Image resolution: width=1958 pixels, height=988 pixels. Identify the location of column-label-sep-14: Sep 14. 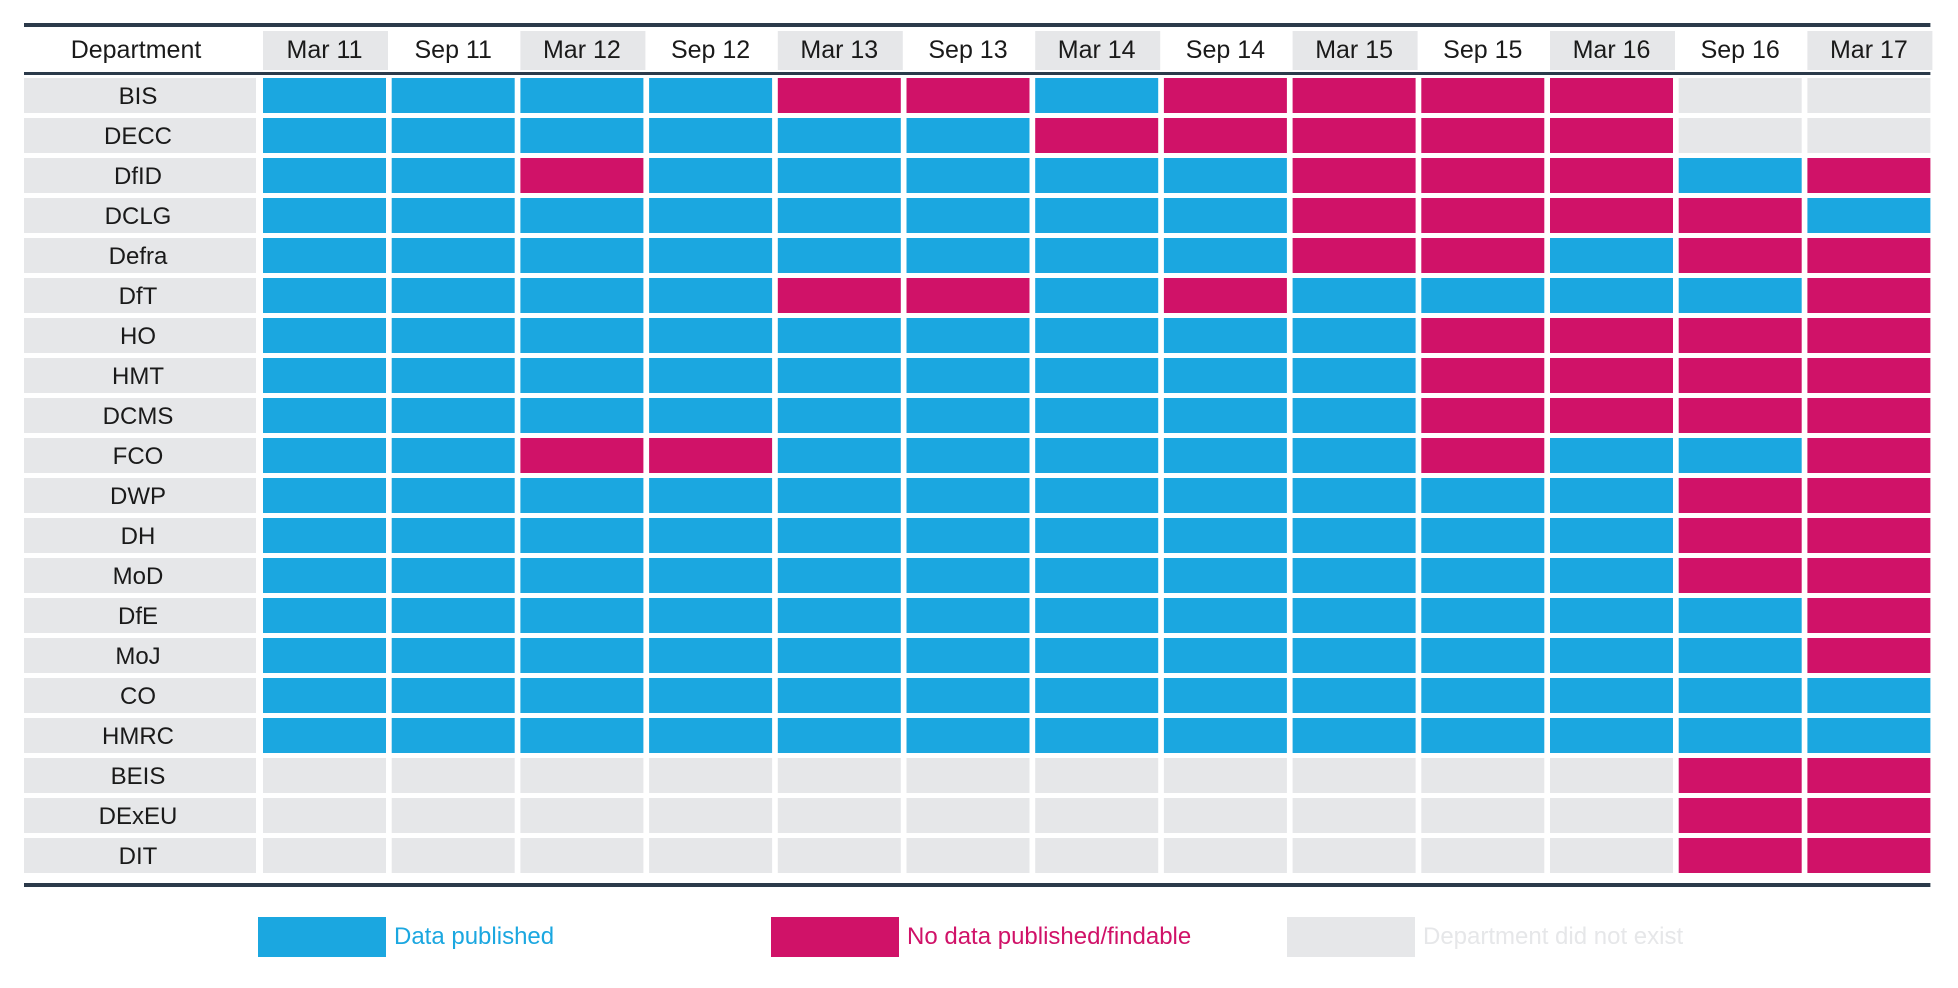
(1225, 50).